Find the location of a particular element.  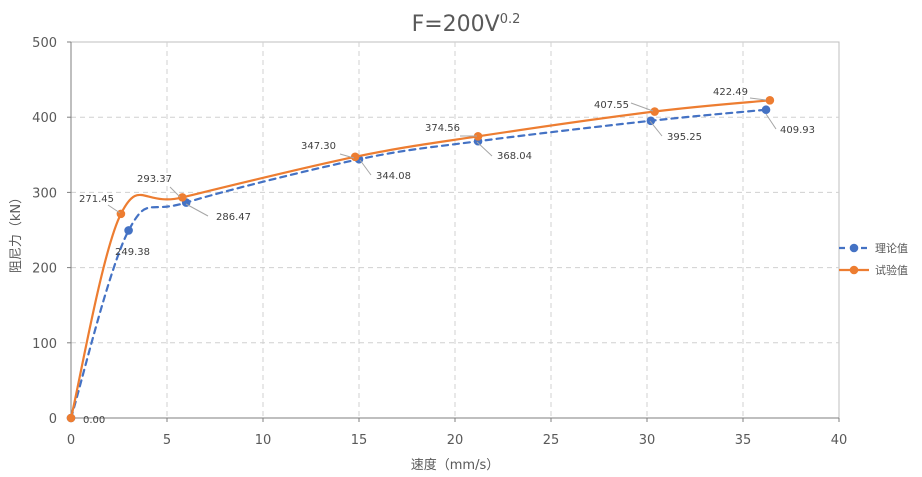

y-tick-label-0: 0 is located at coordinates (53, 419).